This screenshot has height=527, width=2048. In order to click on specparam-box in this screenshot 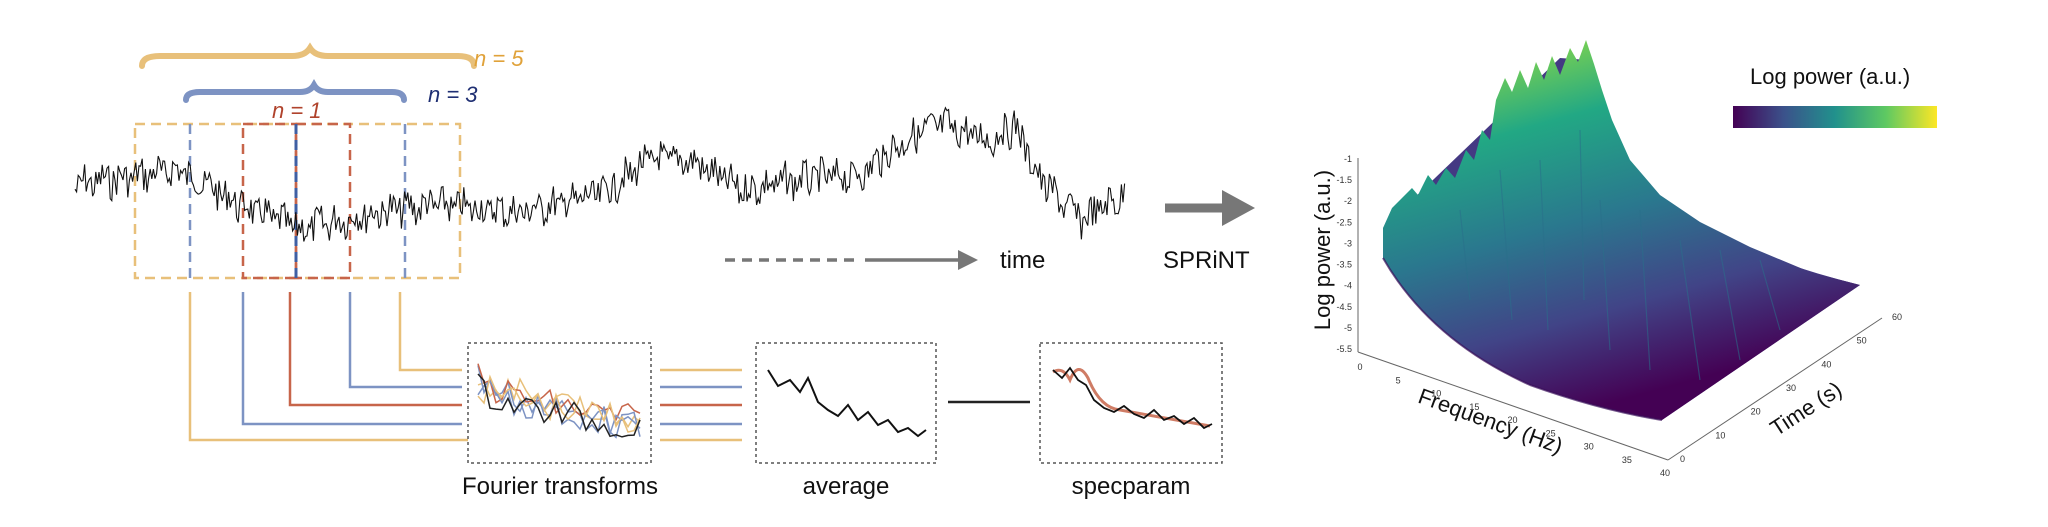, I will do `click(1131, 403)`.